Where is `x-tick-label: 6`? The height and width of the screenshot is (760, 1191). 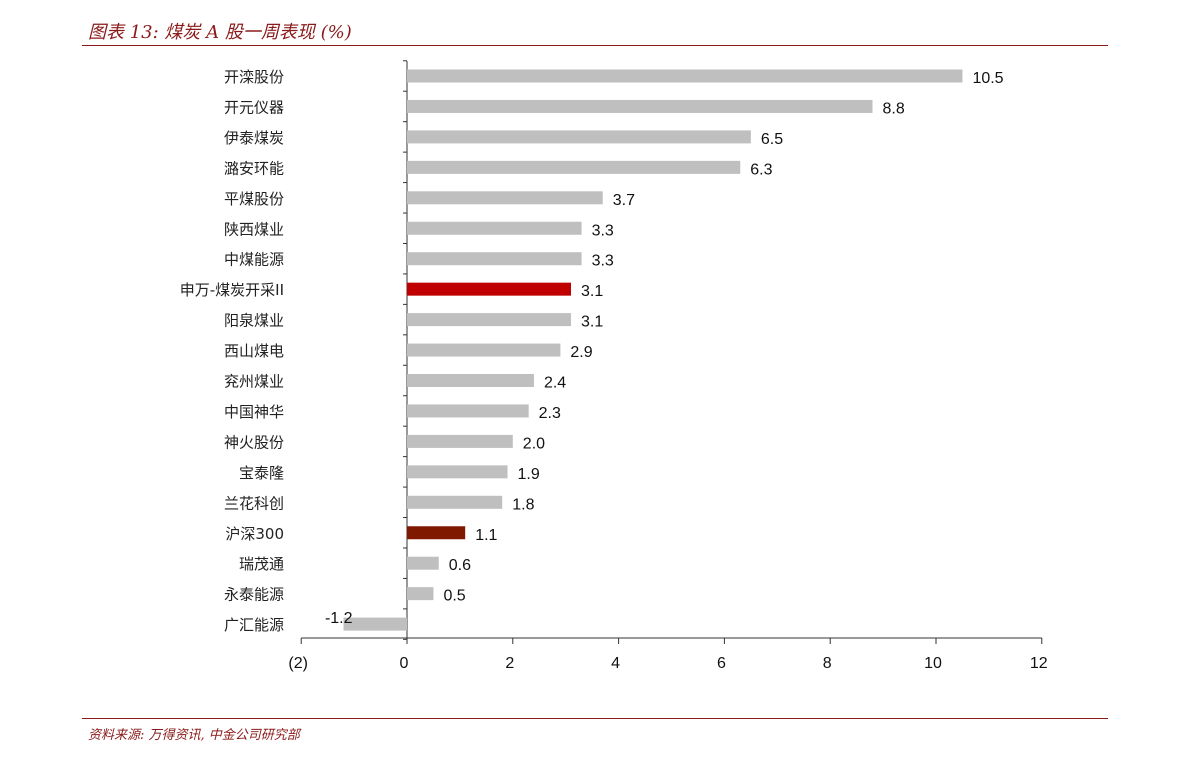 x-tick-label: 6 is located at coordinates (721, 663).